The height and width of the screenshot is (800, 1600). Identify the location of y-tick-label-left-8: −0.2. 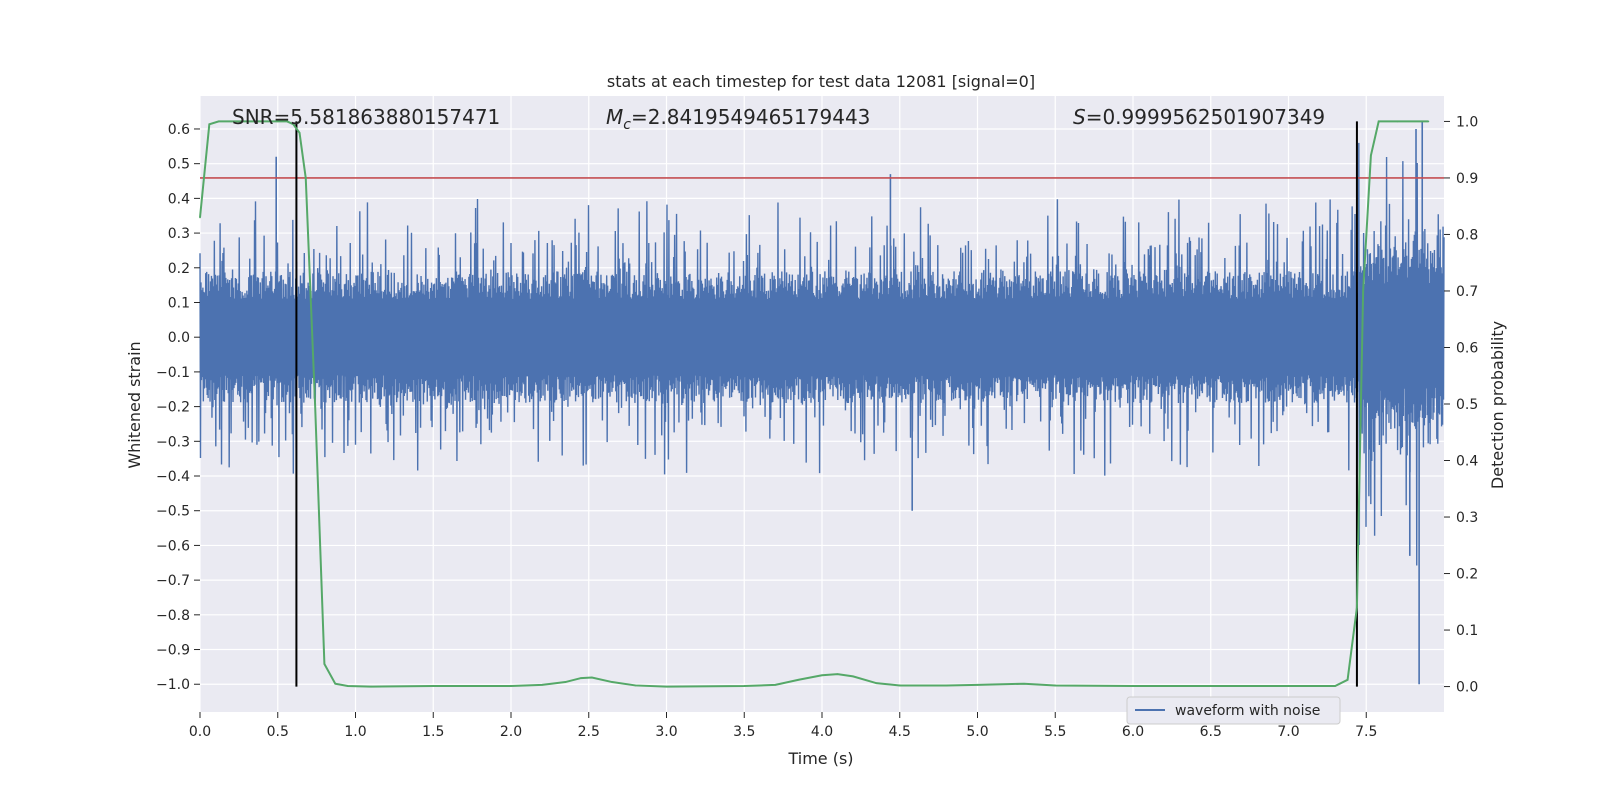
(173, 408).